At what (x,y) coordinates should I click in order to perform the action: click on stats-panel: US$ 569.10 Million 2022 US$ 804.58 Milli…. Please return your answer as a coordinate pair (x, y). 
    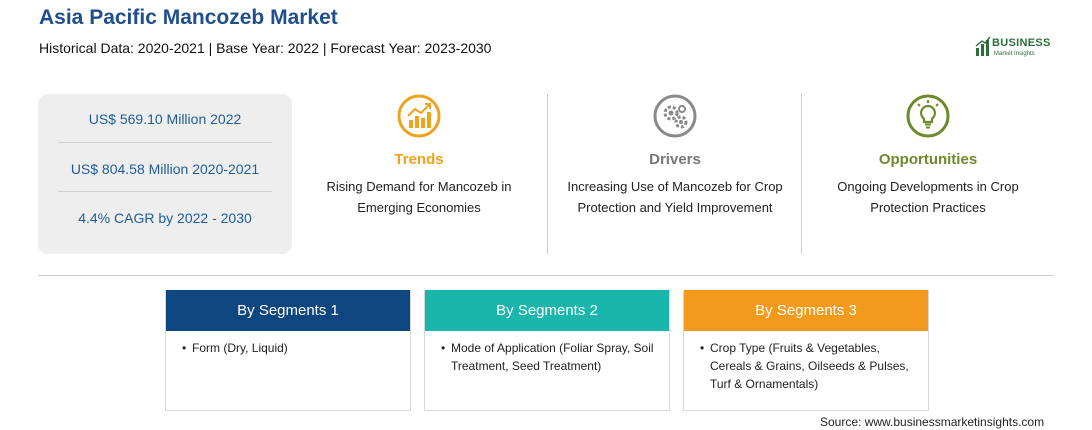
    Looking at the image, I should click on (165, 174).